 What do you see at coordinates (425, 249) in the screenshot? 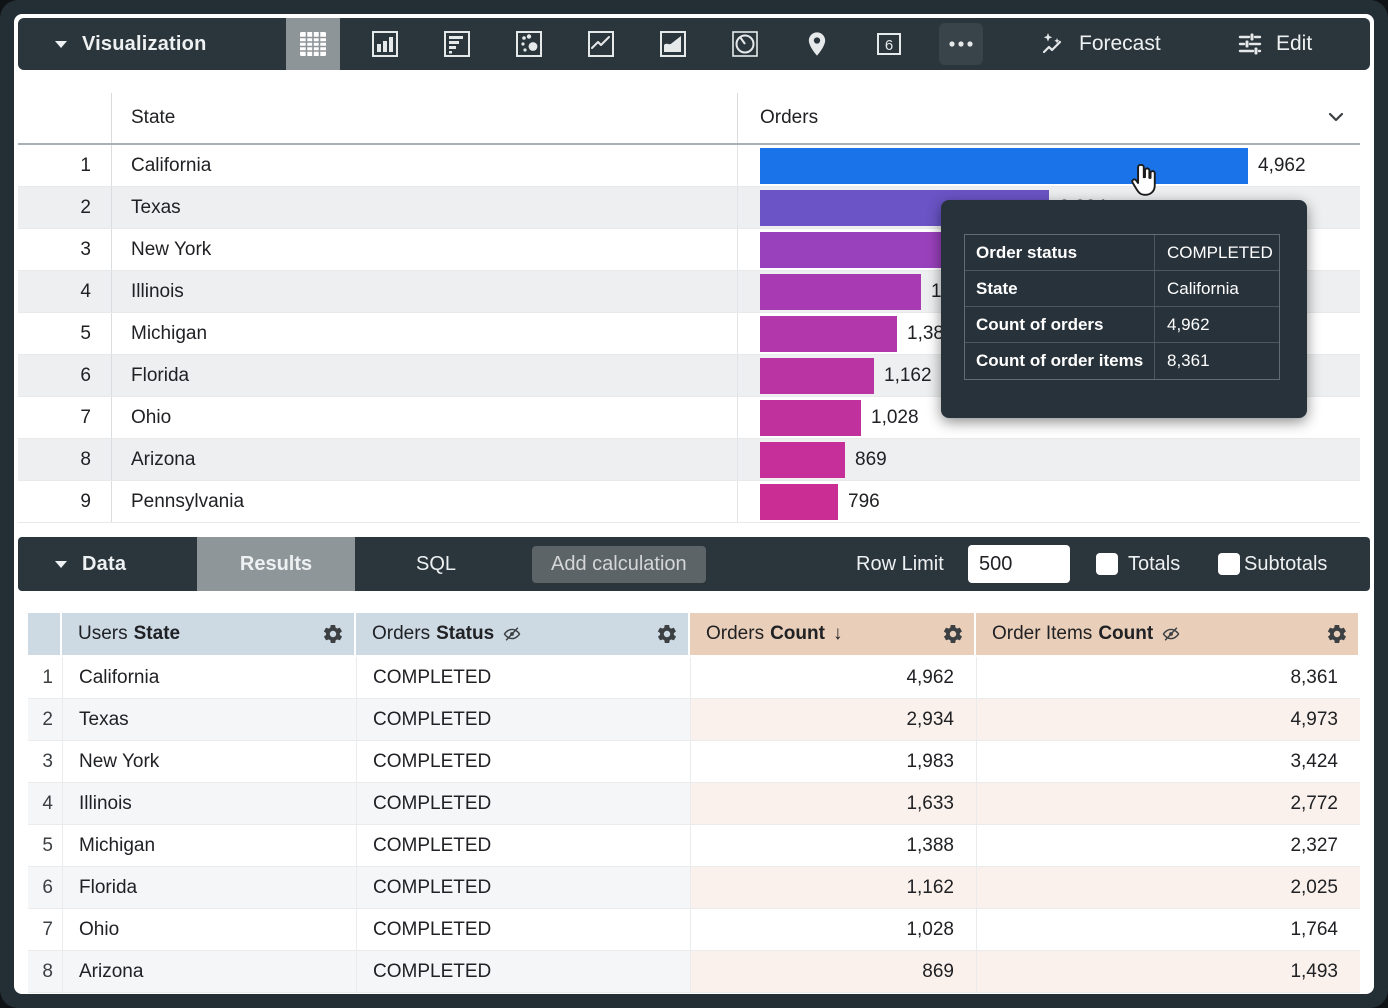
I see `viz-state-cell: New York` at bounding box center [425, 249].